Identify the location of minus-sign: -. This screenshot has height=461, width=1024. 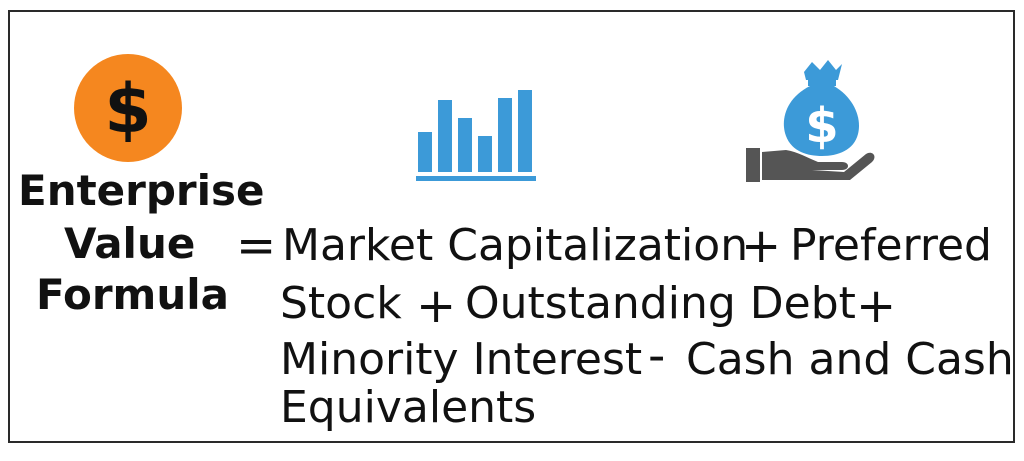
(657, 356).